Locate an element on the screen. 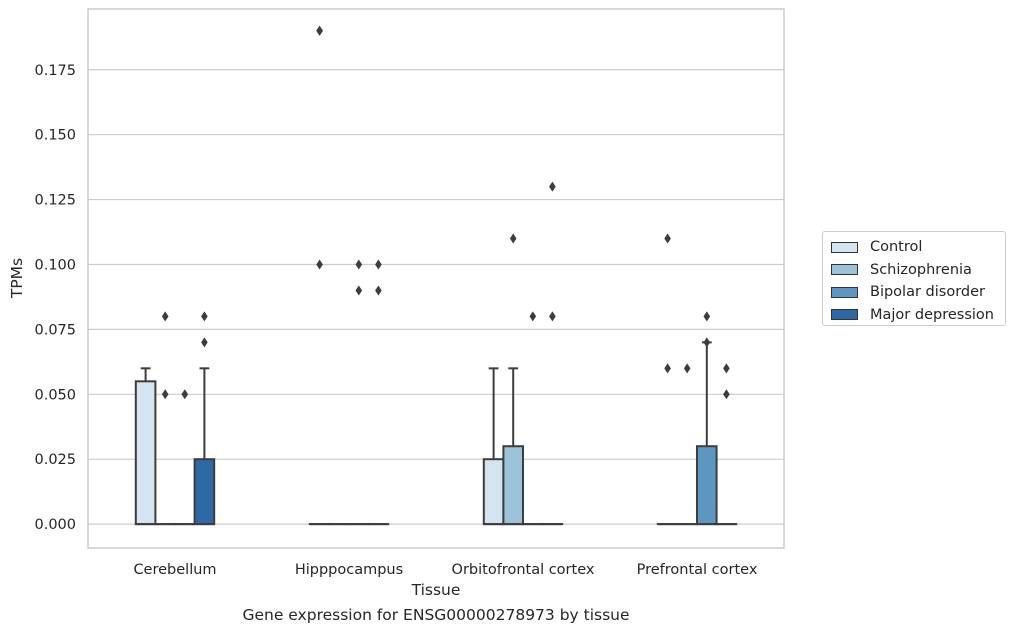  legend-label: Schizophrenia is located at coordinates (921, 269).